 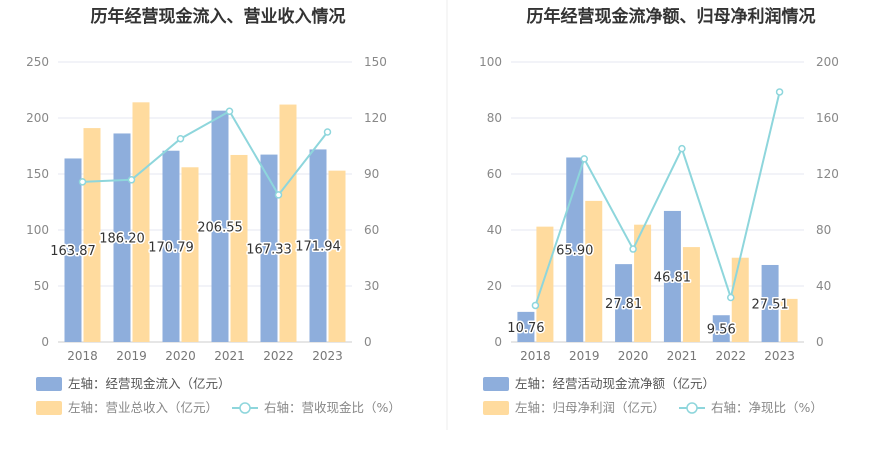 What do you see at coordinates (494, 174) in the screenshot?
I see `left-axis-tick-label: 60` at bounding box center [494, 174].